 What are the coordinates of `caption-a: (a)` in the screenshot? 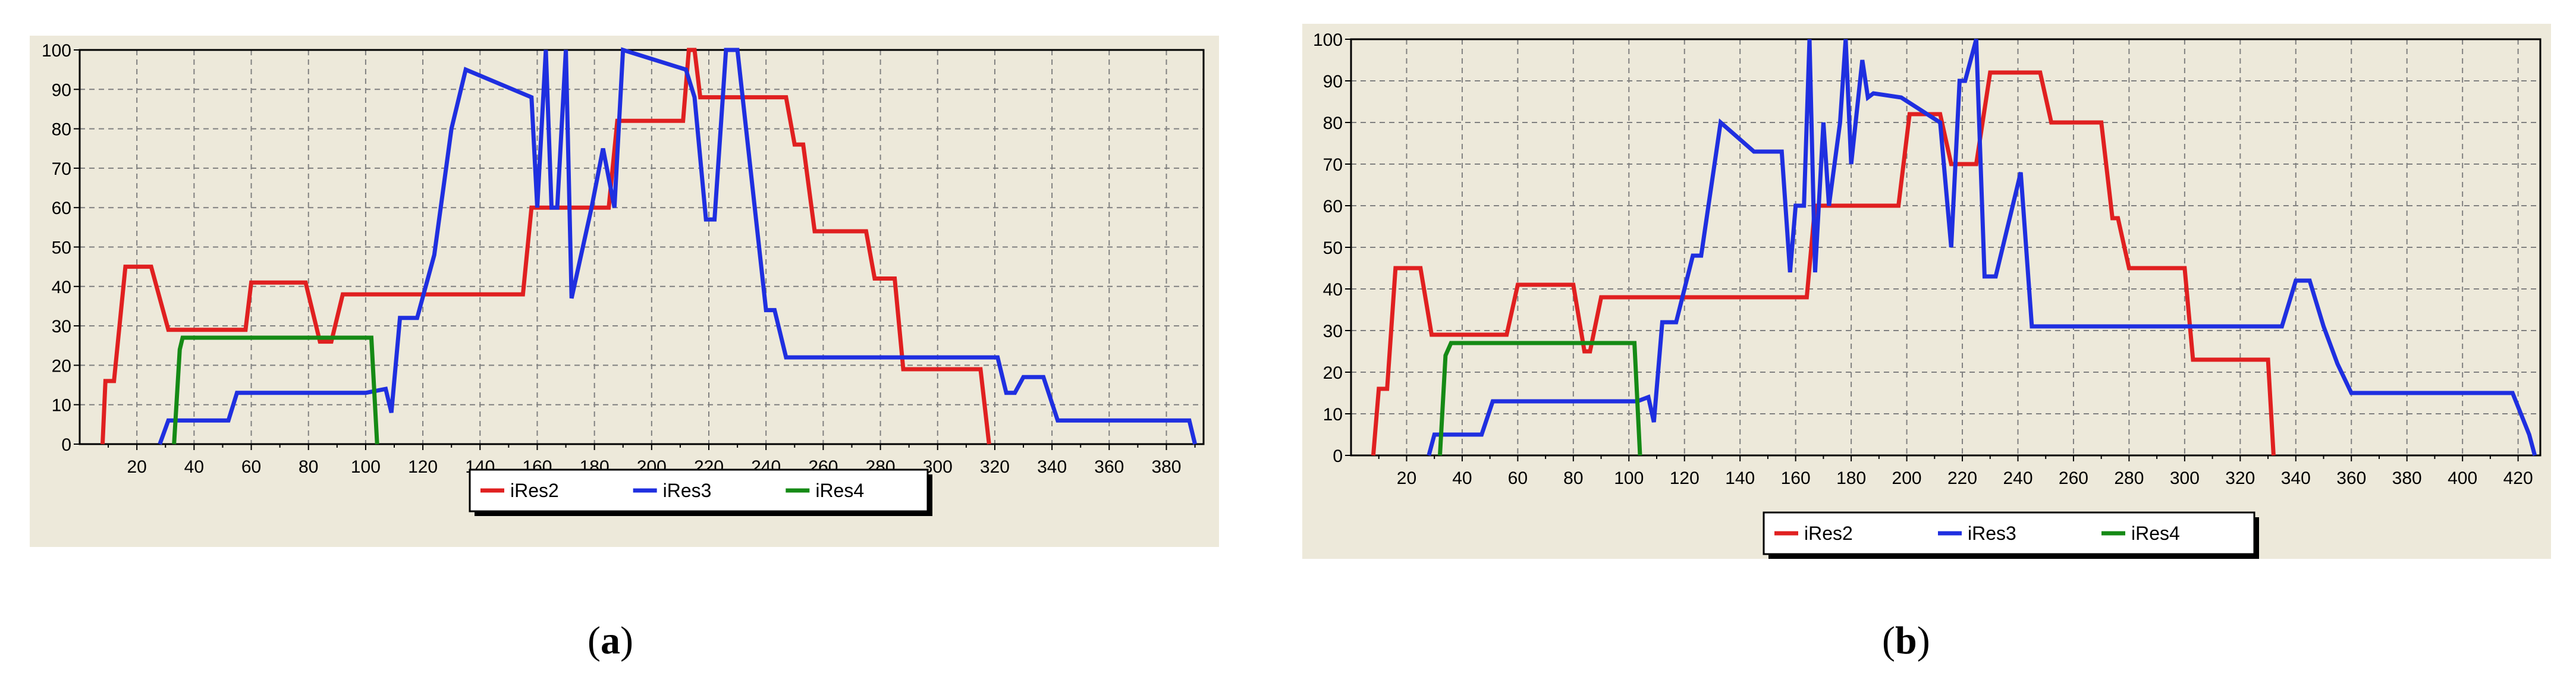 It's located at (610, 640).